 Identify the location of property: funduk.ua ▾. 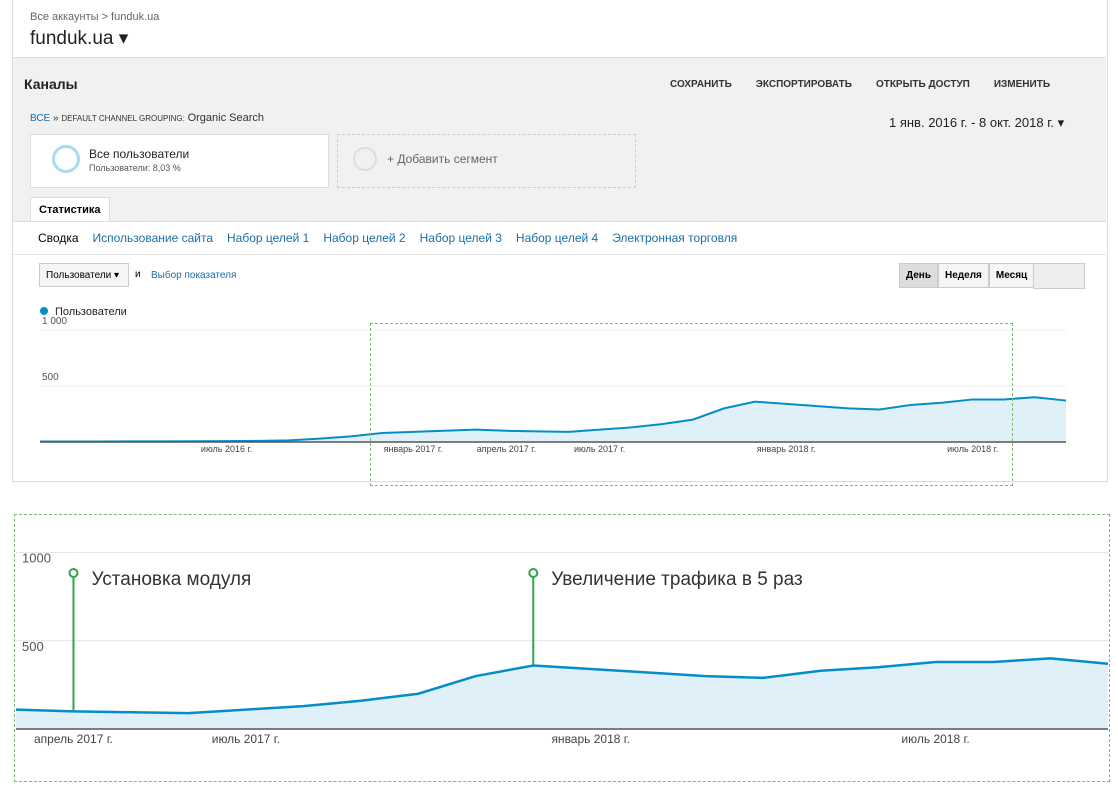
(79, 38).